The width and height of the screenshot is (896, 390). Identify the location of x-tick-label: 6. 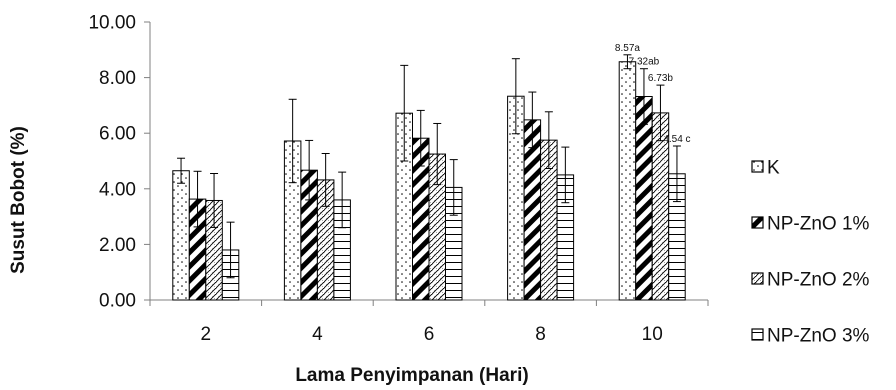
(429, 334).